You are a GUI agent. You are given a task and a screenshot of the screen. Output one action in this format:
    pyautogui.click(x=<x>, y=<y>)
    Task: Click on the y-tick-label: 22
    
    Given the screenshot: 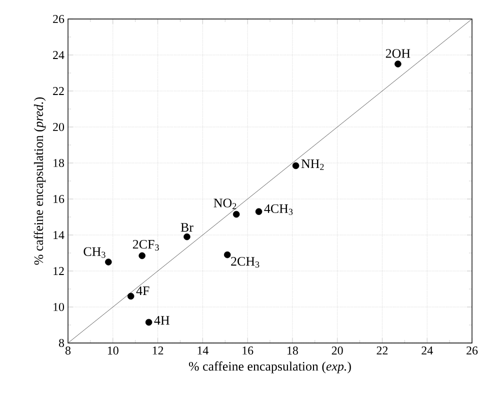 What is the action you would take?
    pyautogui.click(x=58, y=91)
    